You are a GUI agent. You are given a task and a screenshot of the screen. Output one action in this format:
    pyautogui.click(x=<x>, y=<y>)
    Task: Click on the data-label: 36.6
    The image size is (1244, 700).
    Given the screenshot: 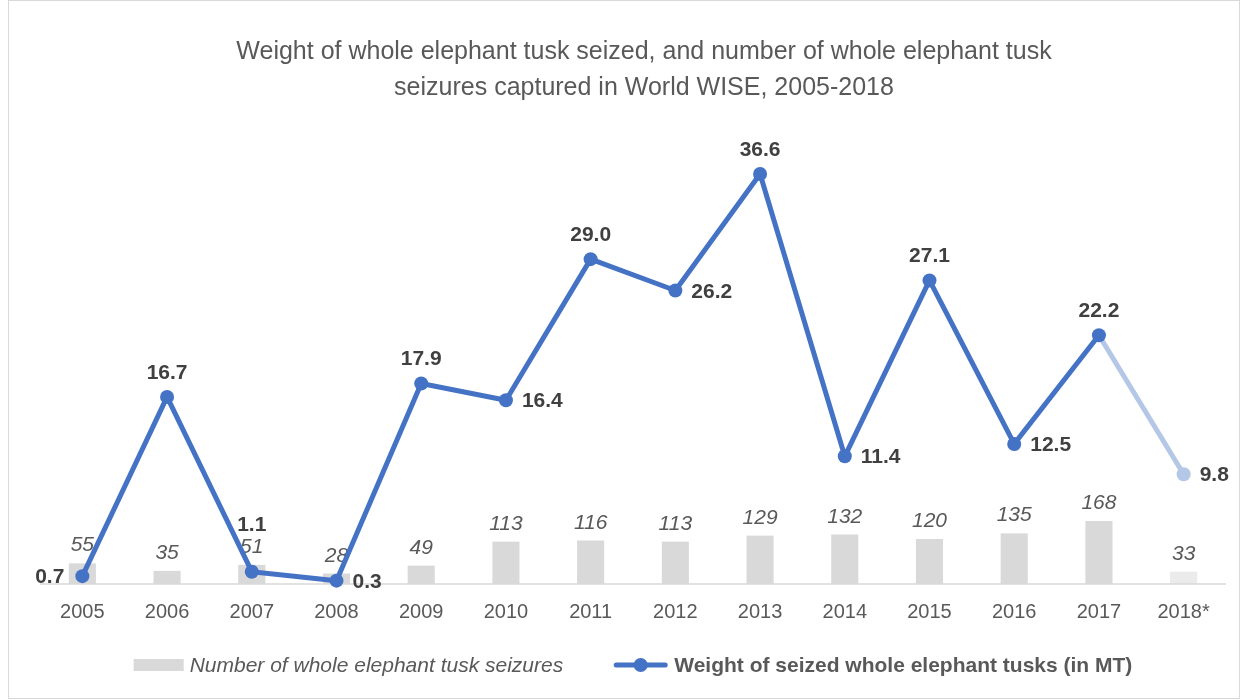 What is the action you would take?
    pyautogui.click(x=760, y=148)
    